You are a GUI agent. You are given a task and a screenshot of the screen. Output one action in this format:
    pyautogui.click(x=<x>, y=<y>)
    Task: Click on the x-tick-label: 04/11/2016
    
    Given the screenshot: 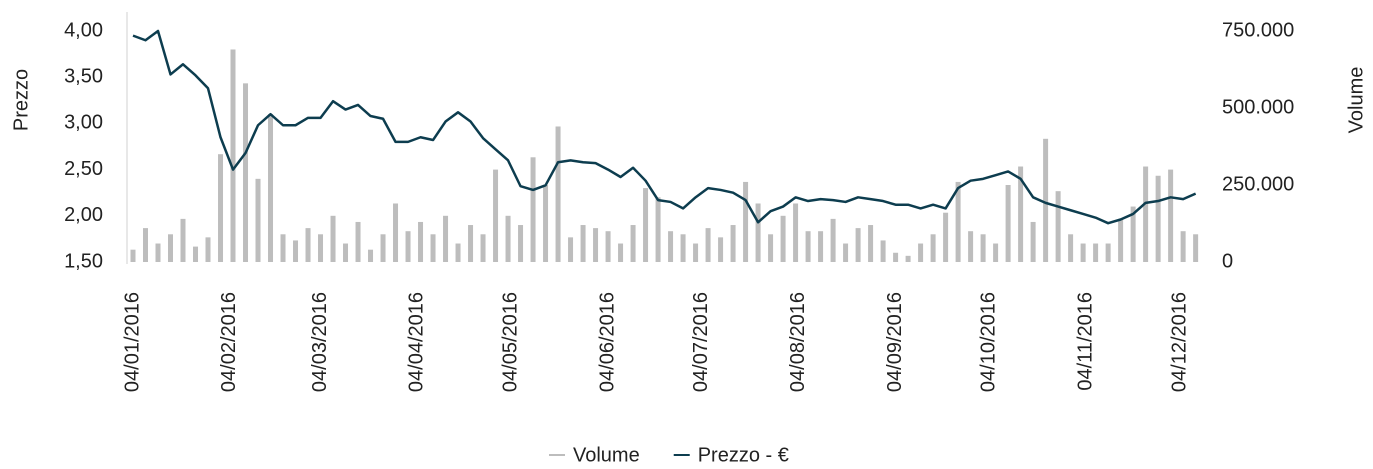 What is the action you would take?
    pyautogui.click(x=1086, y=341)
    